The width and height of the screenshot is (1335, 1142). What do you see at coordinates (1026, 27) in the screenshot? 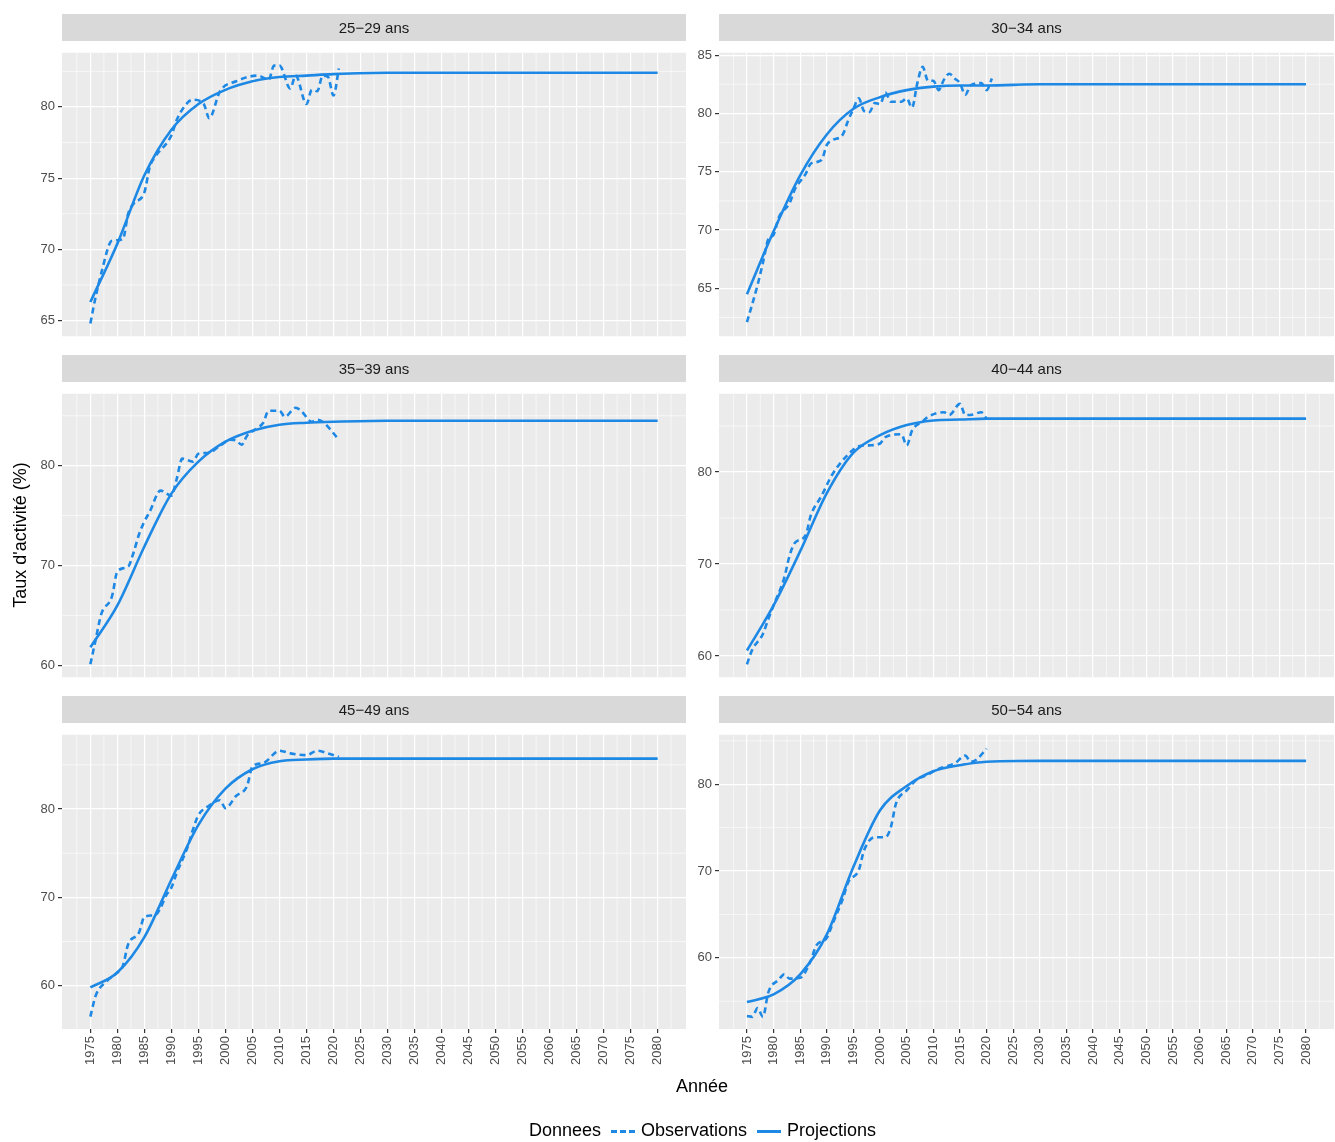
I see `chart-title: 30−34 ans` at bounding box center [1026, 27].